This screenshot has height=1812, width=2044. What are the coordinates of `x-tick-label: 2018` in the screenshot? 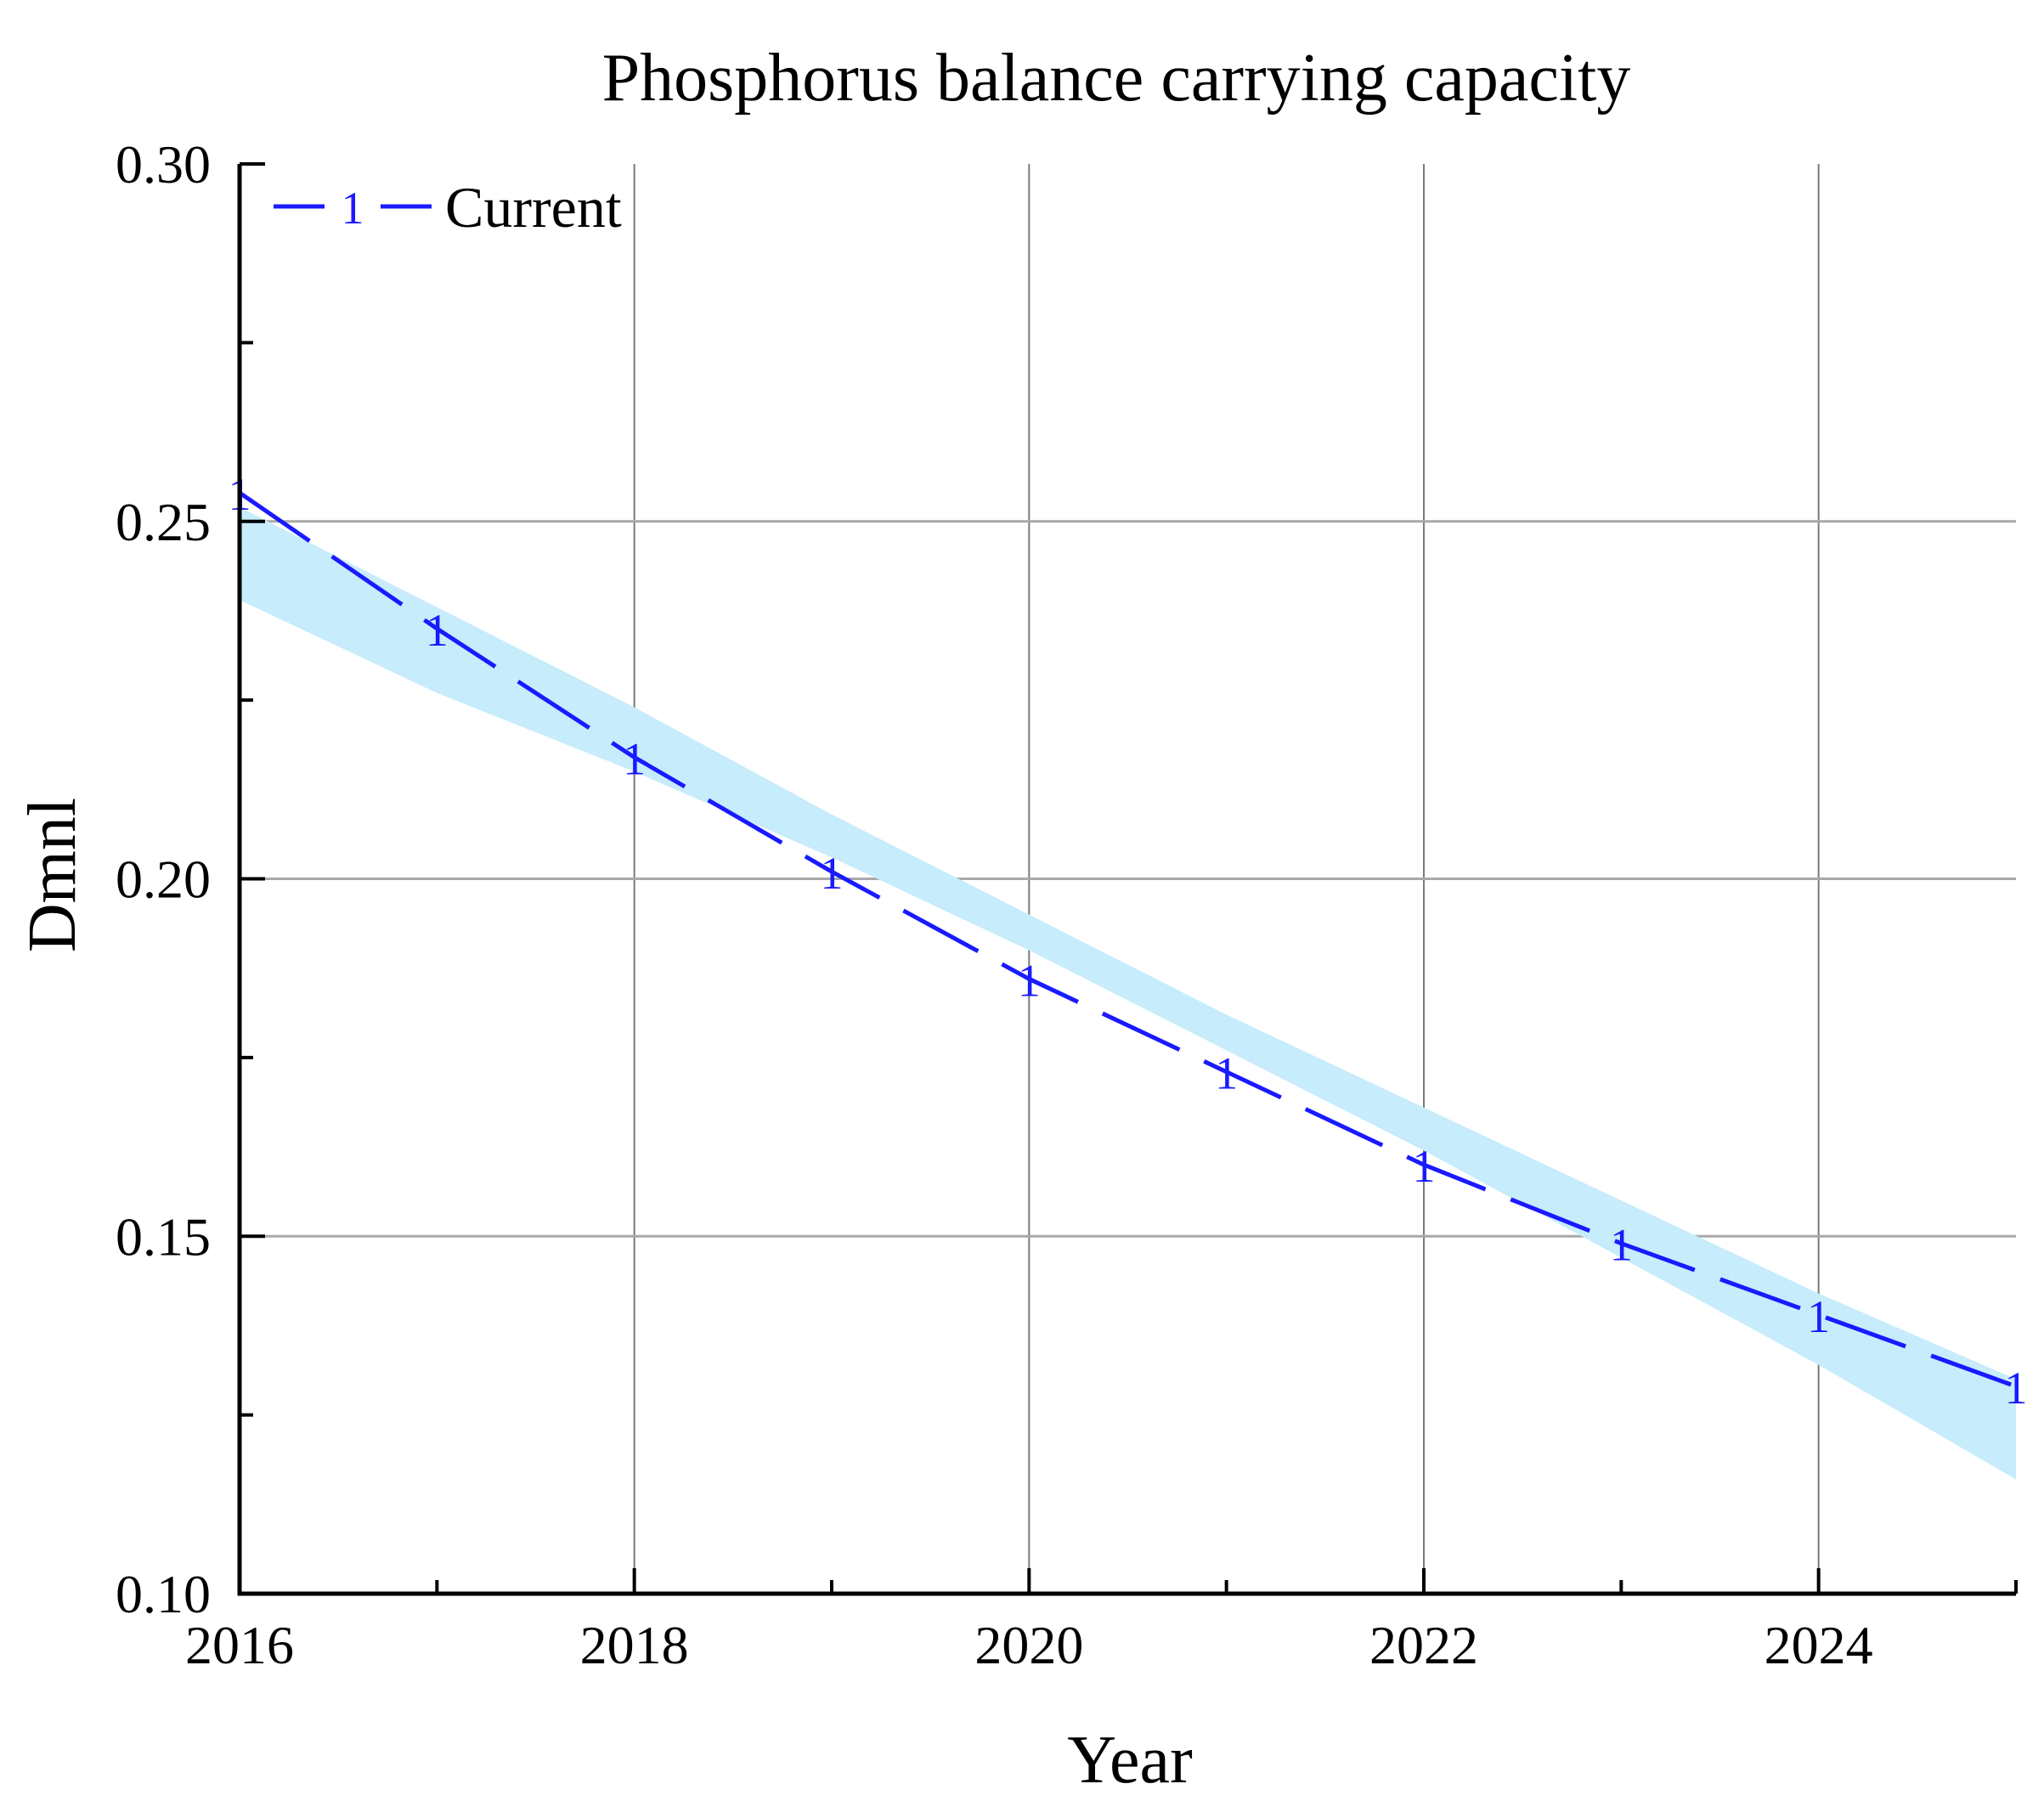 It's located at (634, 1645).